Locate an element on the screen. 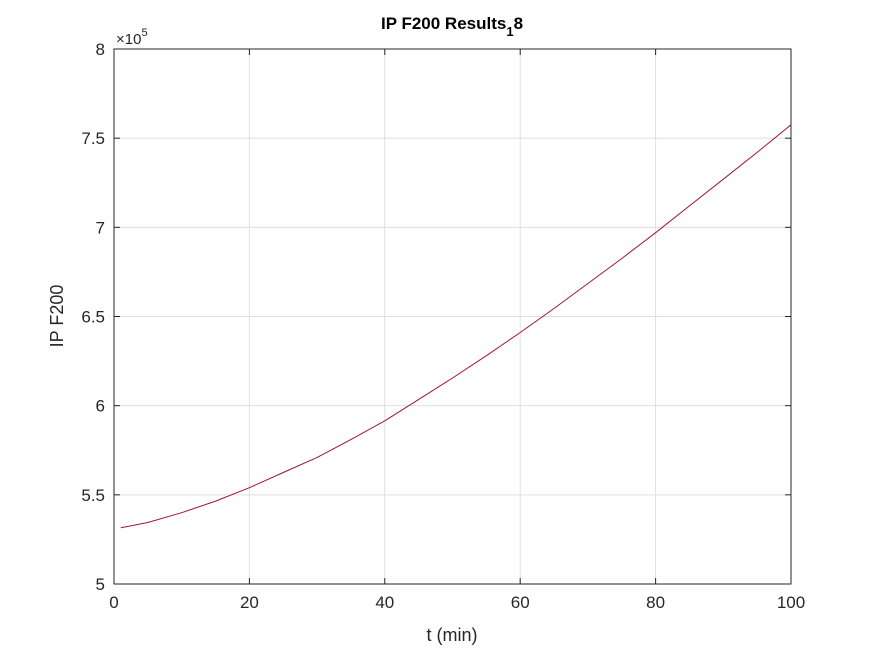 The width and height of the screenshot is (875, 656). x-tick-label: 40 is located at coordinates (384, 602).